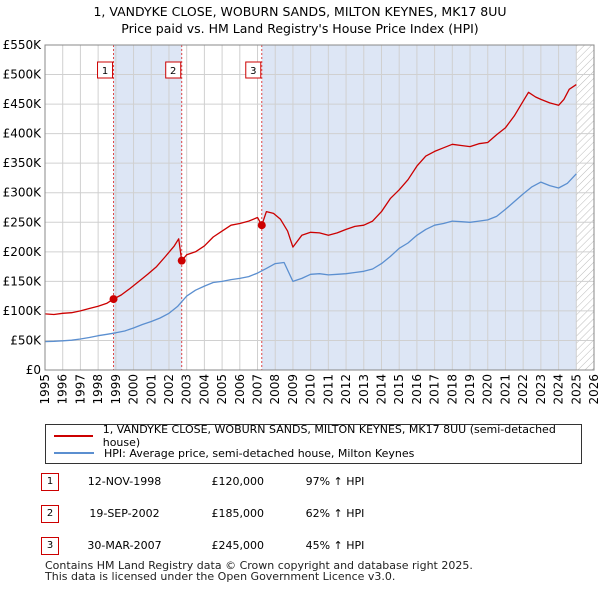 Image resolution: width=600 pixels, height=590 pixels. Describe the element at coordinates (488, 389) in the screenshot. I see `x-tick-label: 2020` at that location.